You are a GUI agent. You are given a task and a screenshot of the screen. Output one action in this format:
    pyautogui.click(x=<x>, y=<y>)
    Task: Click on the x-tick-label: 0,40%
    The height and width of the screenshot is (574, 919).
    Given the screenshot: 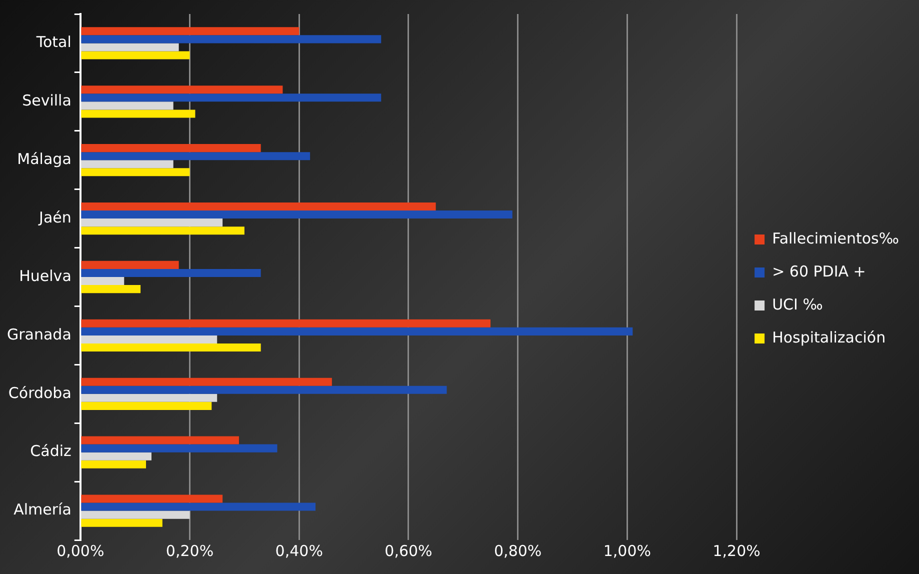 What is the action you would take?
    pyautogui.click(x=299, y=551)
    